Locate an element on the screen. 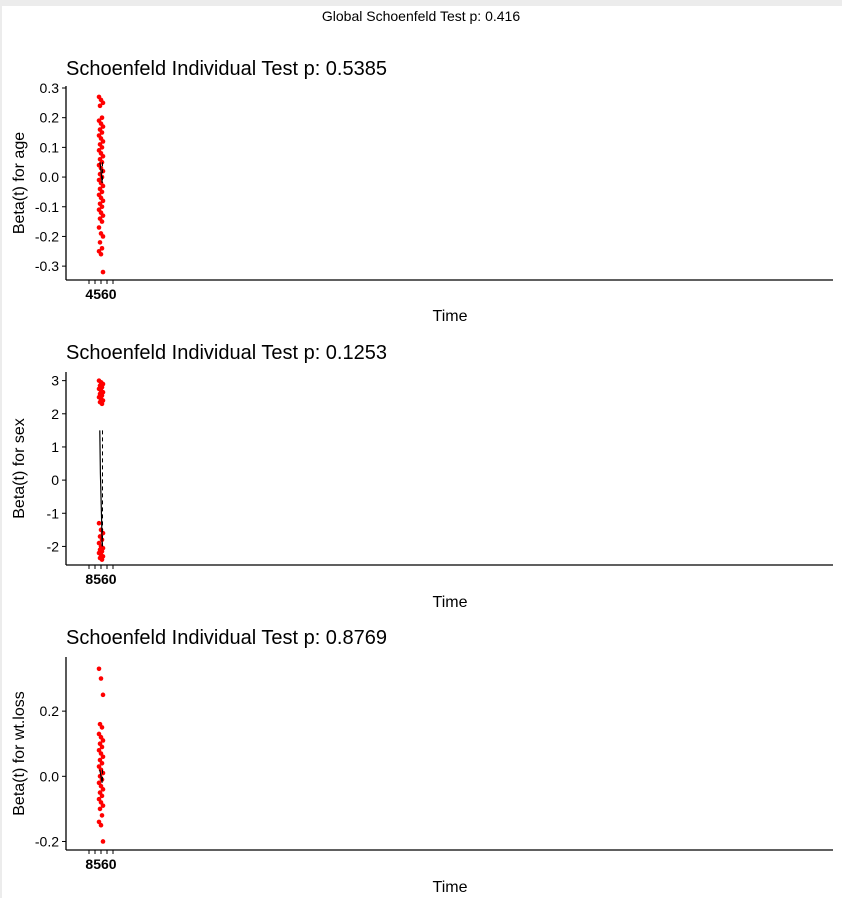 The height and width of the screenshot is (898, 842). chart-3-ytick-label: 0.2 is located at coordinates (50, 711).